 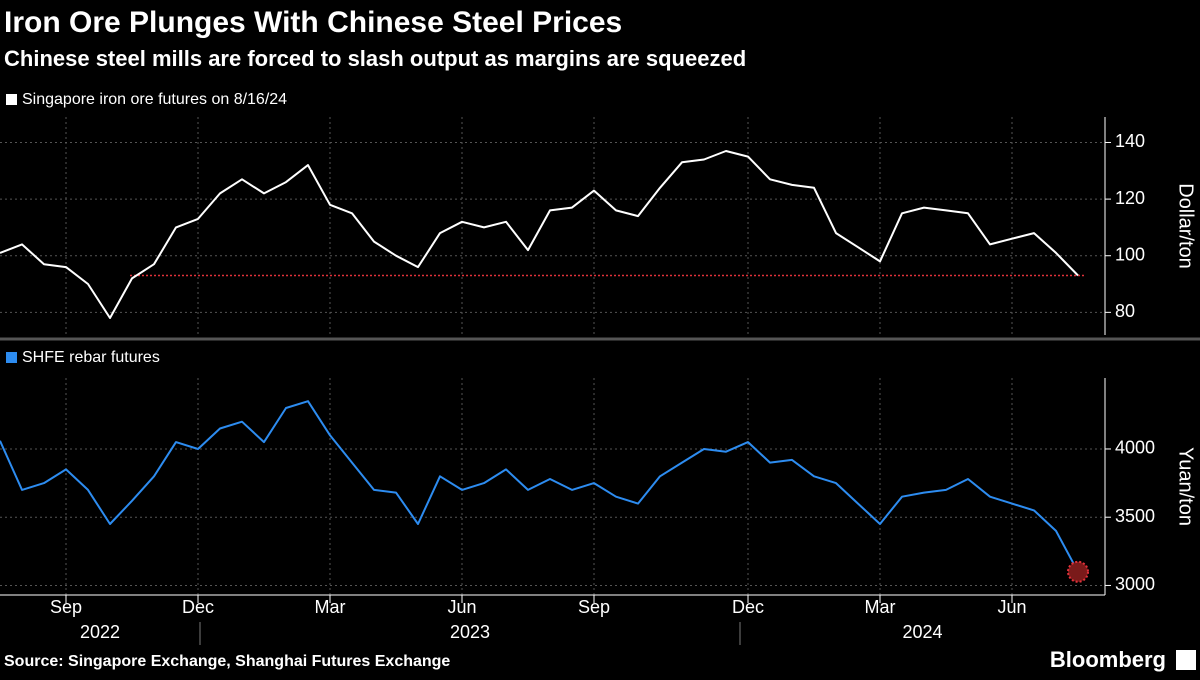 I want to click on year-label: 2023, so click(x=470, y=632).